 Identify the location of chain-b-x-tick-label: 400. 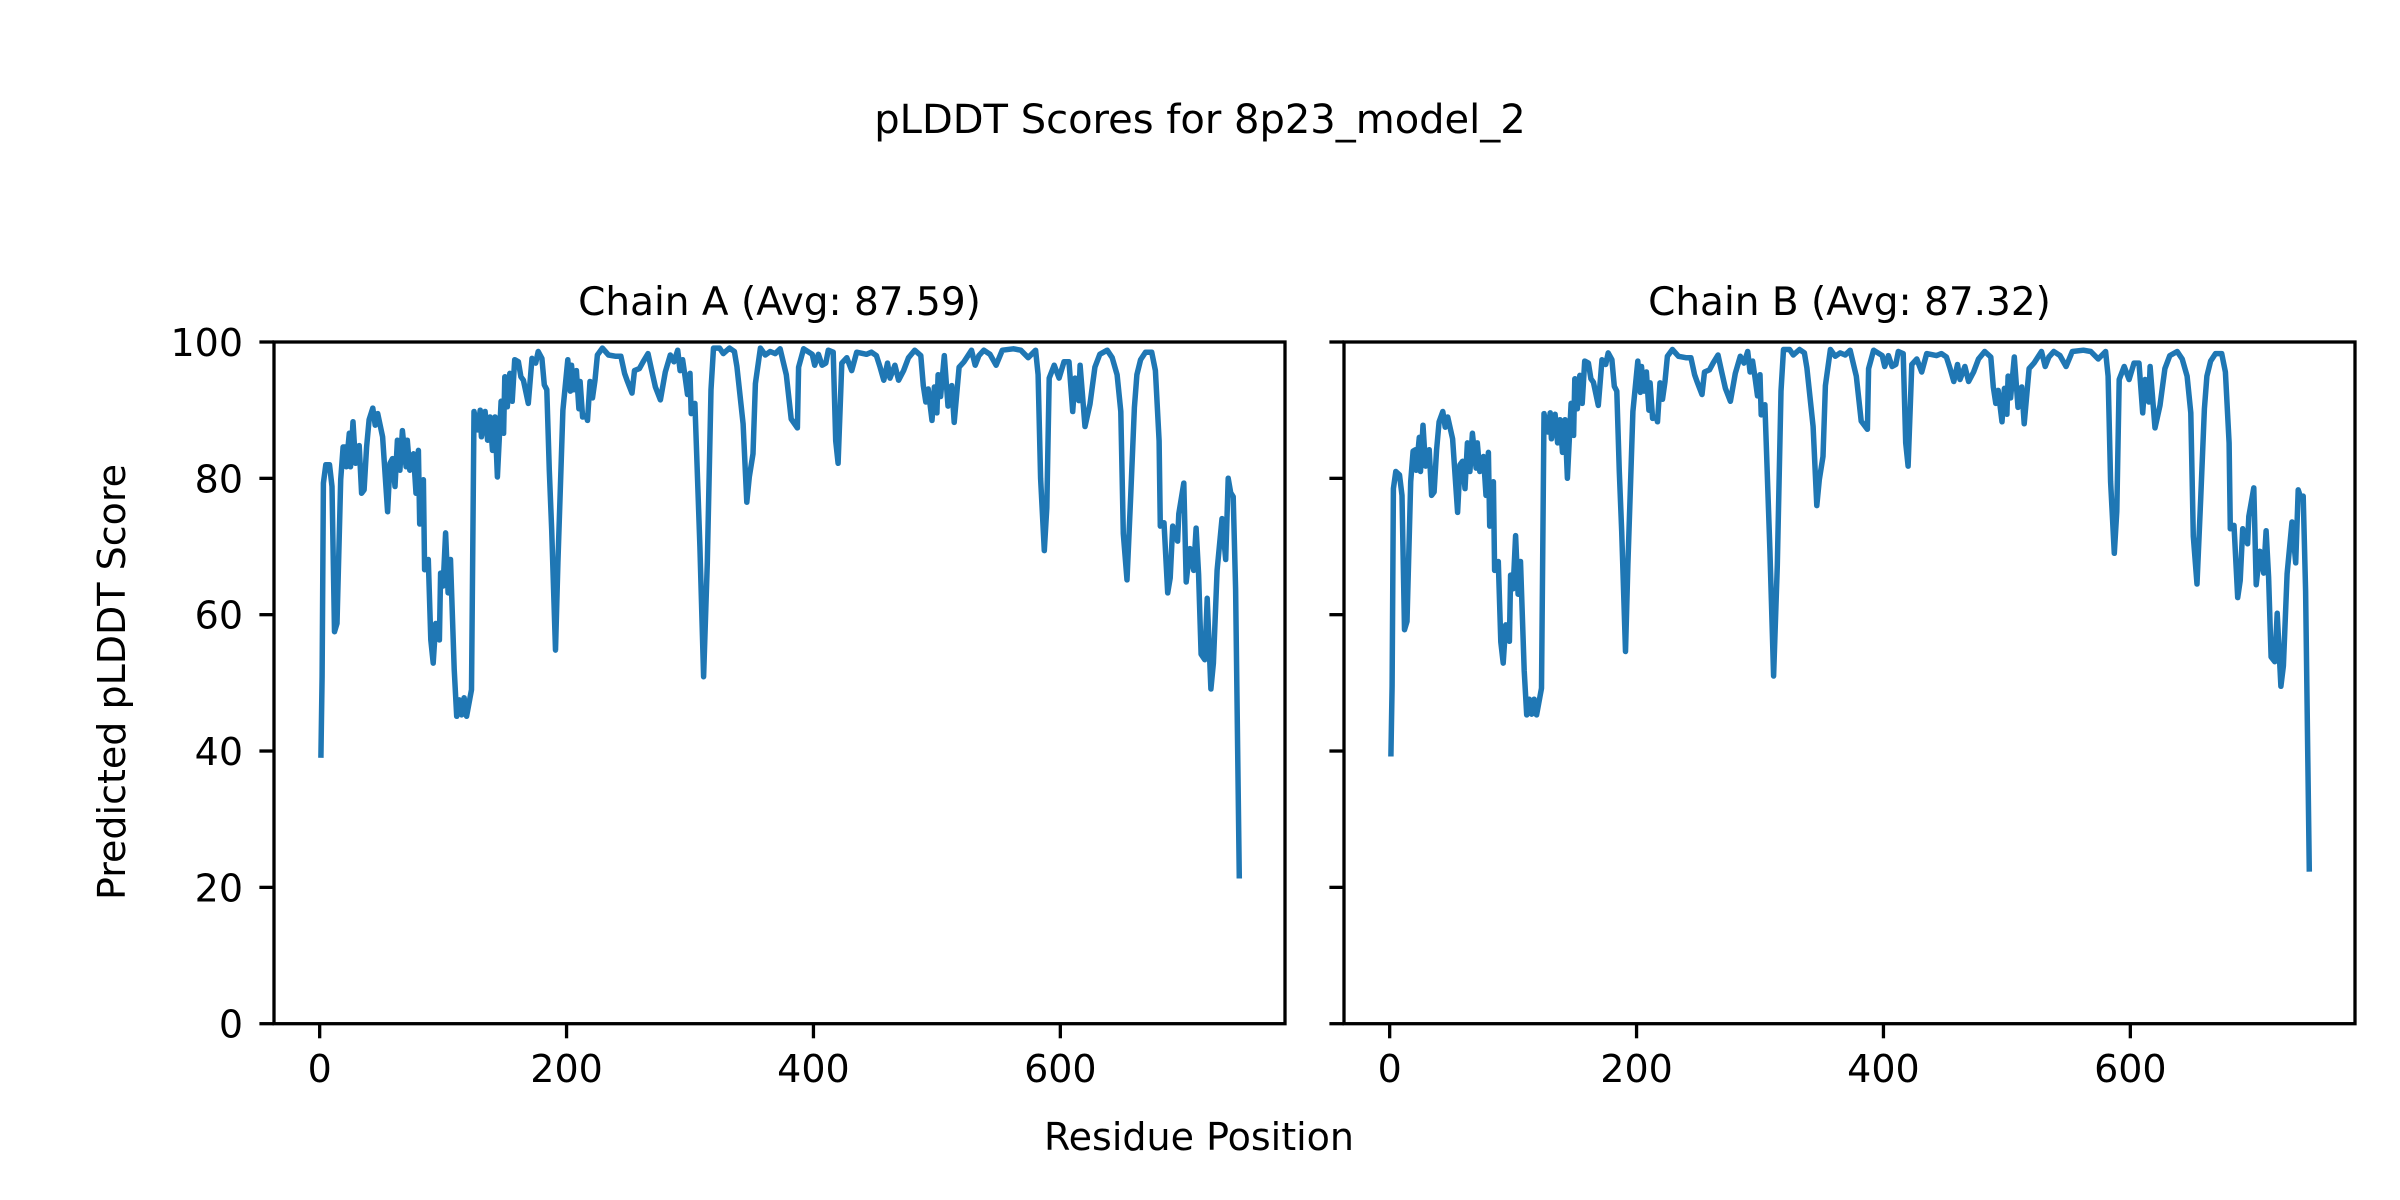
(1883, 1069).